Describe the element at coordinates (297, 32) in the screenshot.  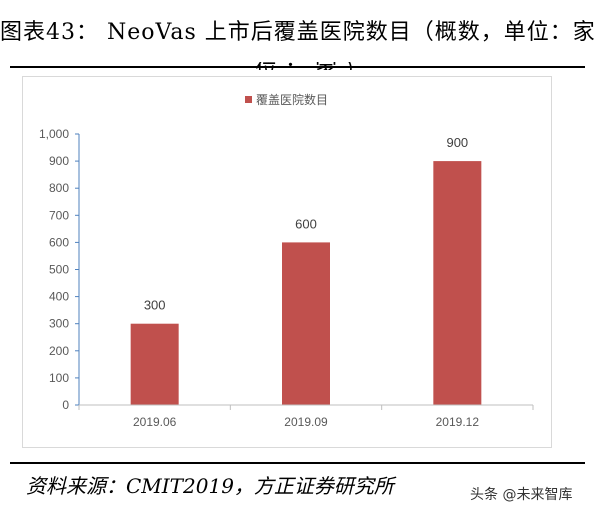
I see `figure-title: 图表43： NeoVas 上市后覆盖医院数目（概数，单位：家）` at that location.